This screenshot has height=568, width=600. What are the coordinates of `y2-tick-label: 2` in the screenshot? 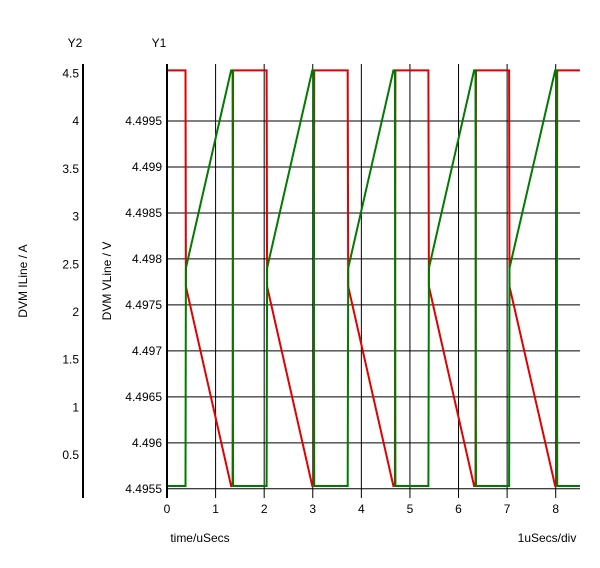 It's located at (75, 312).